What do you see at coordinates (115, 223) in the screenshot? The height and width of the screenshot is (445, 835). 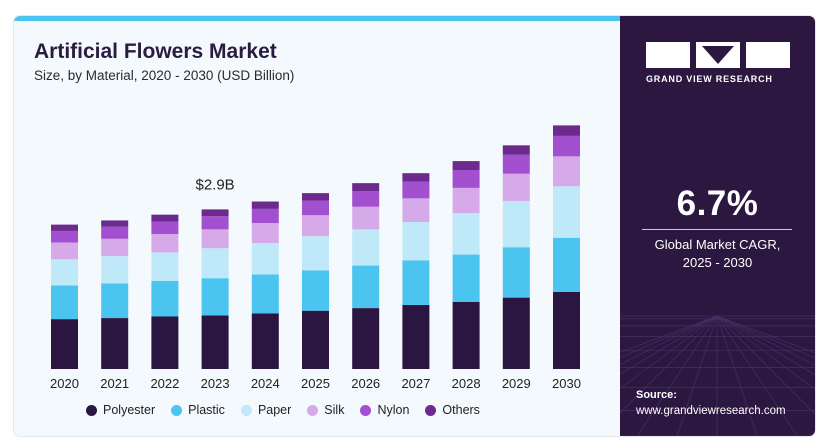 I see `bar-segment-others-2021` at bounding box center [115, 223].